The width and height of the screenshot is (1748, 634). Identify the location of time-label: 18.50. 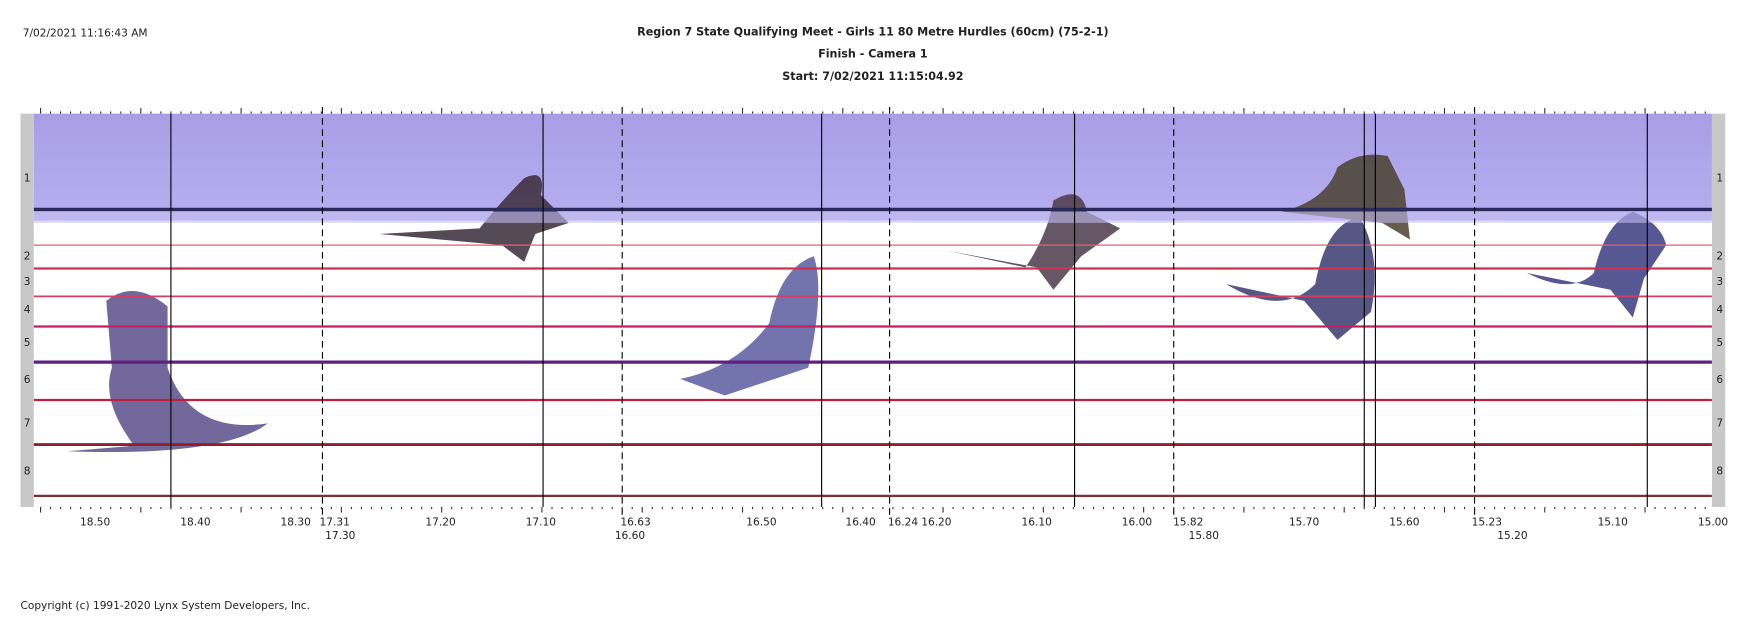
(95, 523).